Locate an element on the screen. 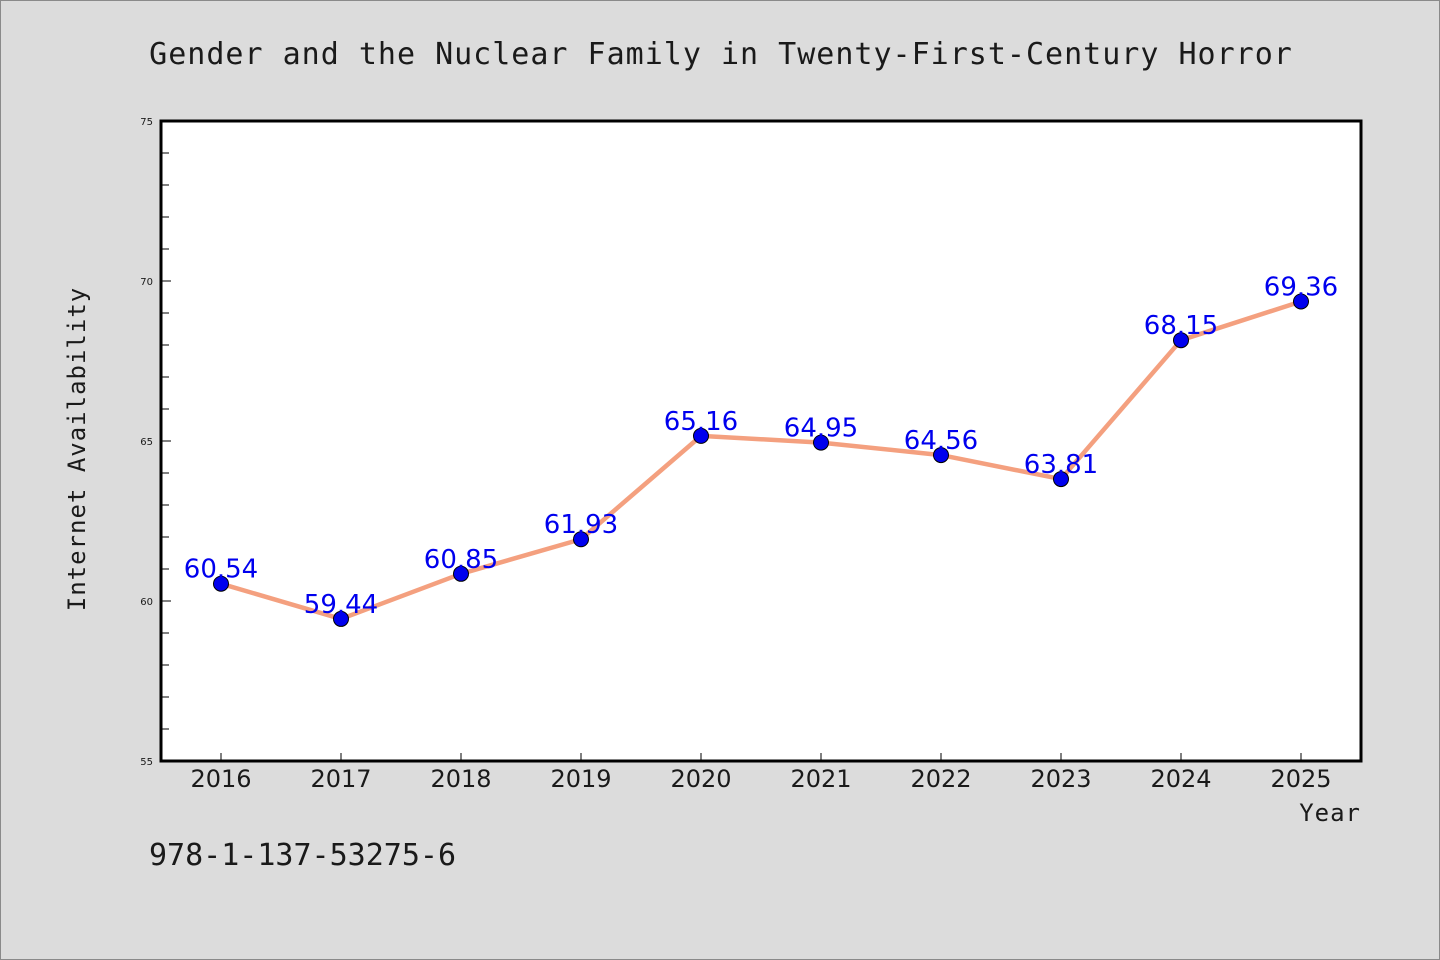  x-tick-label: 2022 is located at coordinates (940, 779).